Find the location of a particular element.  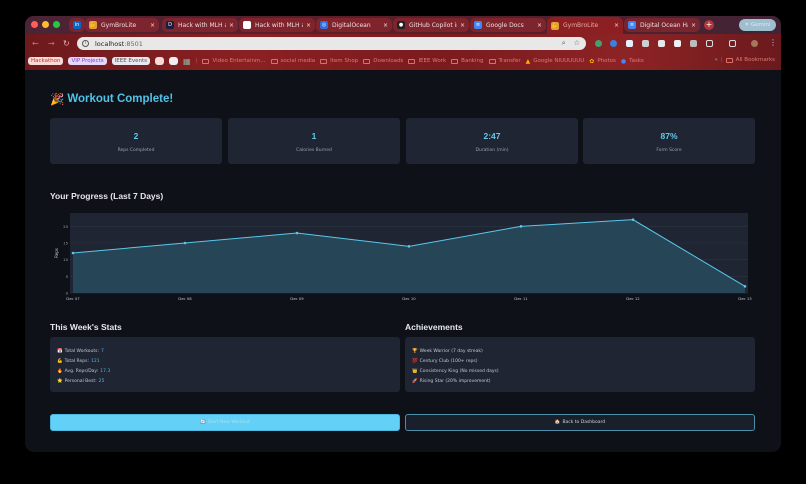

maximize-window-button is located at coordinates (56, 24).